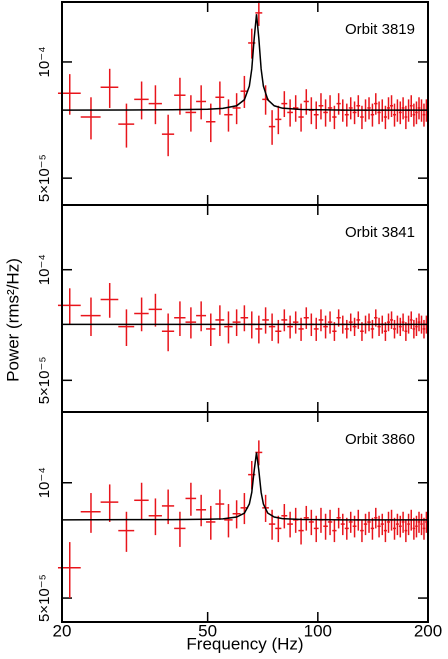 The image size is (448, 659). Describe the element at coordinates (428, 630) in the screenshot. I see `x-tick-label: 200` at that location.